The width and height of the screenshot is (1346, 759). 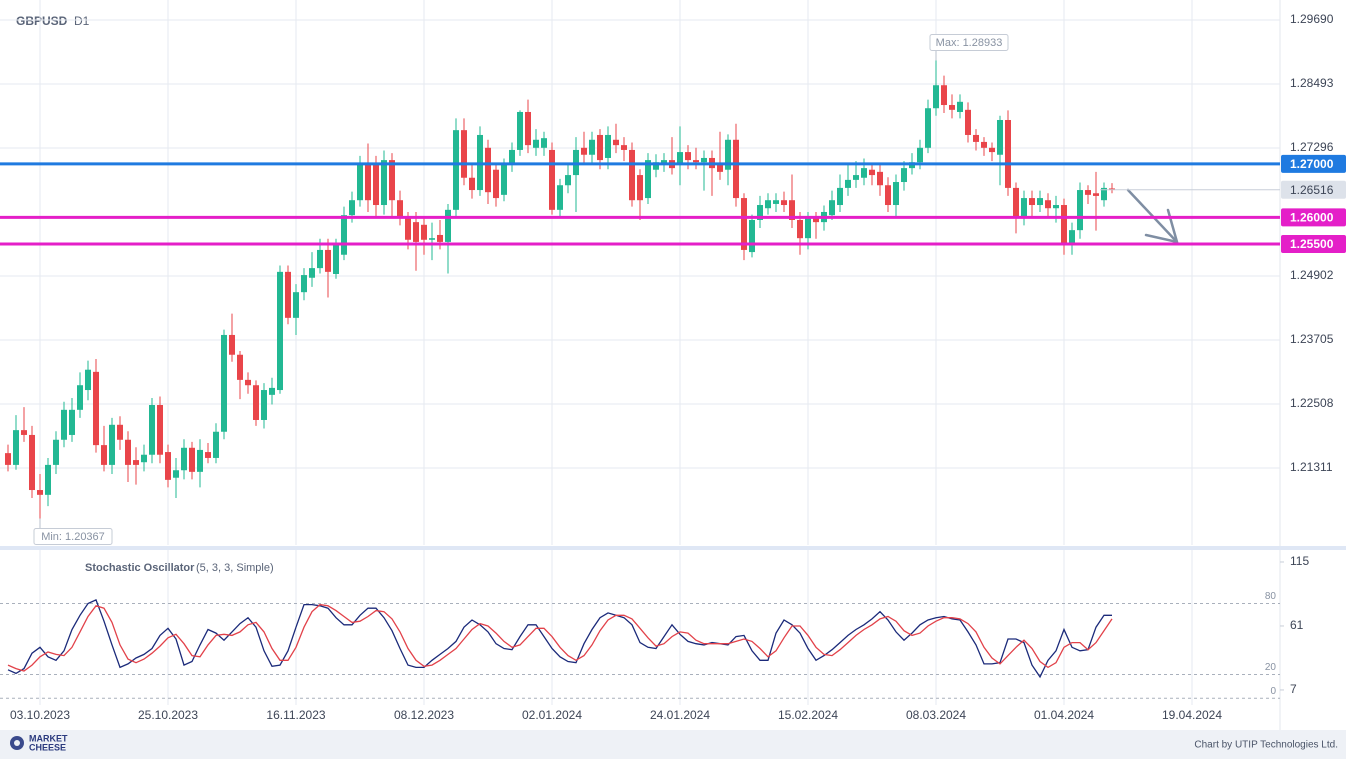 I want to click on oscillator-level-label: 80, so click(x=1271, y=596).